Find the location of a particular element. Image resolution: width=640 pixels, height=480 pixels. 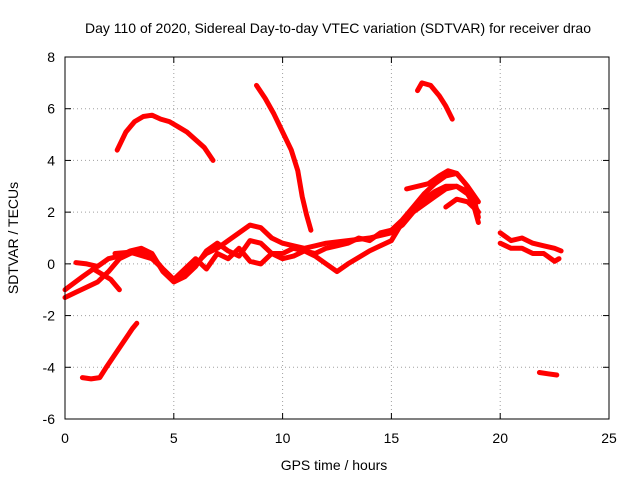

x-tick-label: 15 is located at coordinates (392, 438).